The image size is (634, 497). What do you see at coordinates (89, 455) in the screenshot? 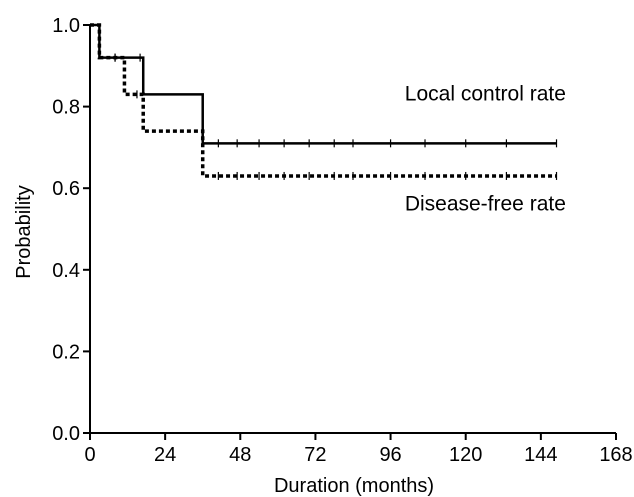
I see `x-tick-label: 0` at bounding box center [89, 455].